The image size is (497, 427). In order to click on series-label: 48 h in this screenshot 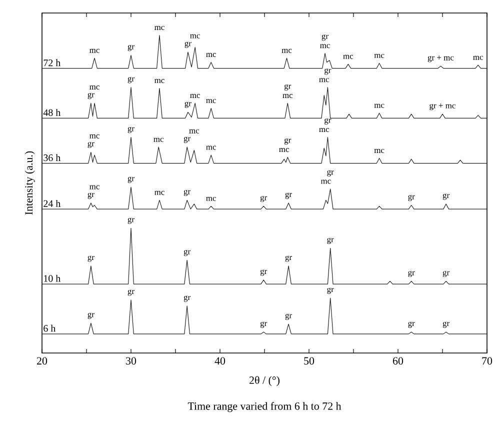, I will do `click(52, 112)`.